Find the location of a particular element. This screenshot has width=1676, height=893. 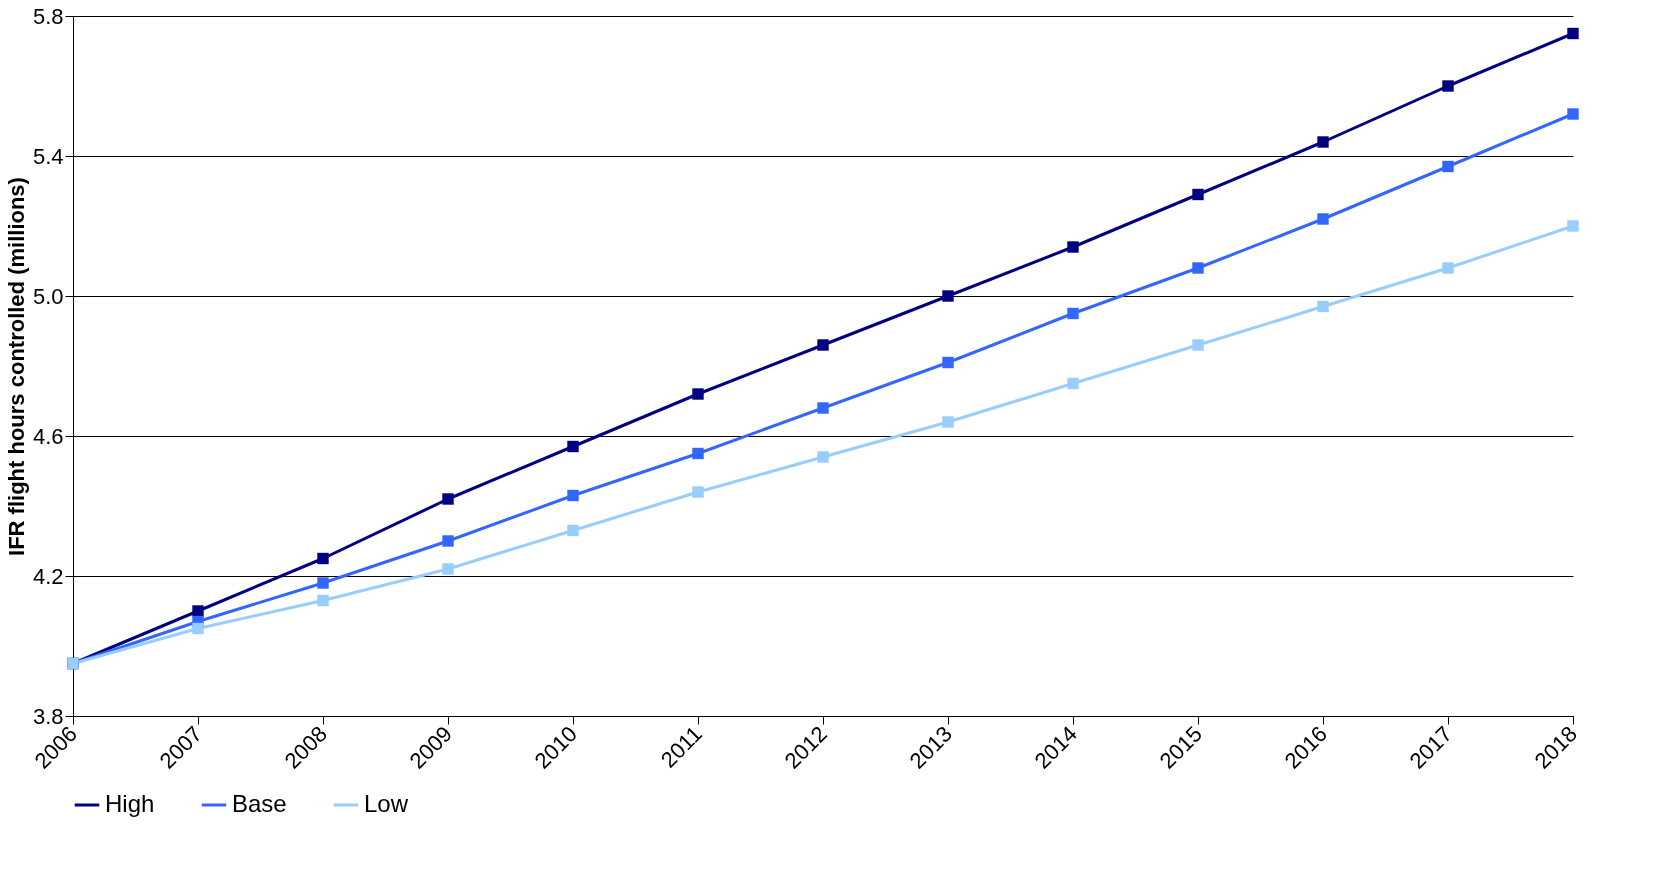

y-tick-label: 5.8 is located at coordinates (48, 16).